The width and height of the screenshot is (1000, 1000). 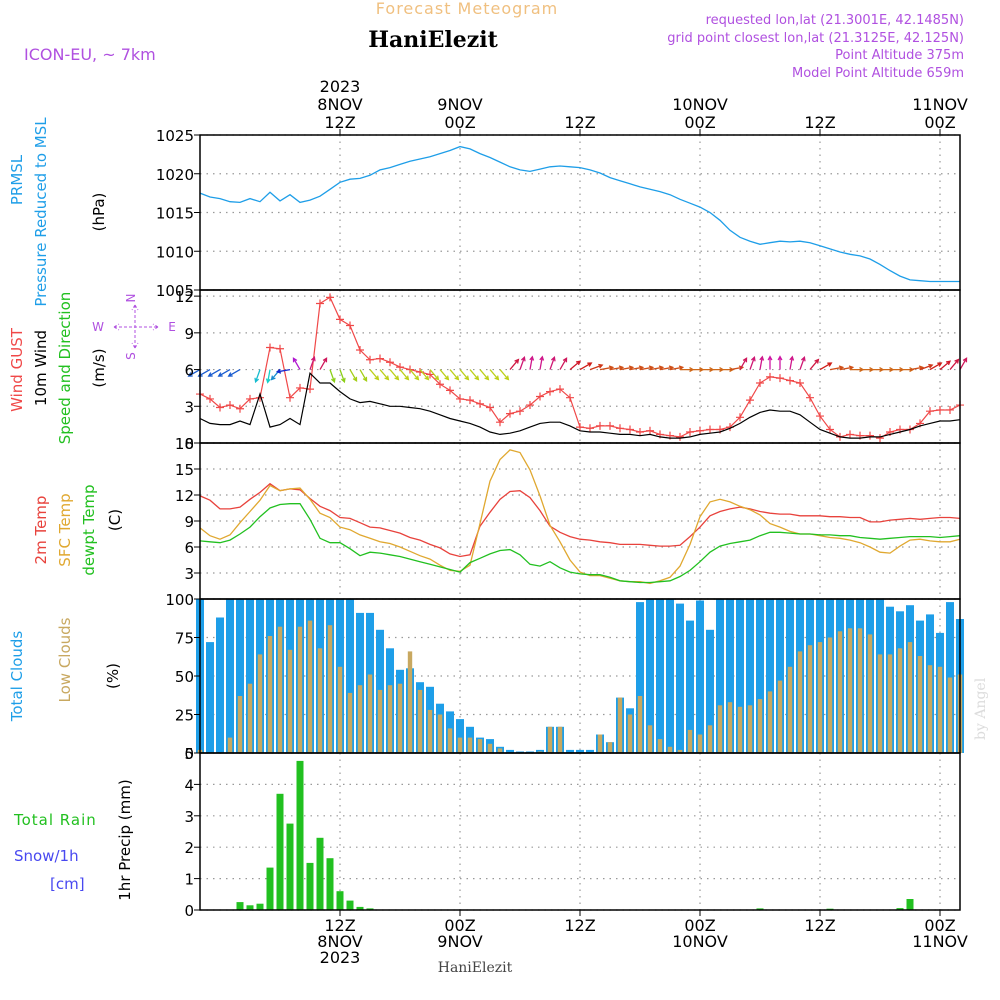 I want to click on compass-north: N, so click(x=131, y=298).